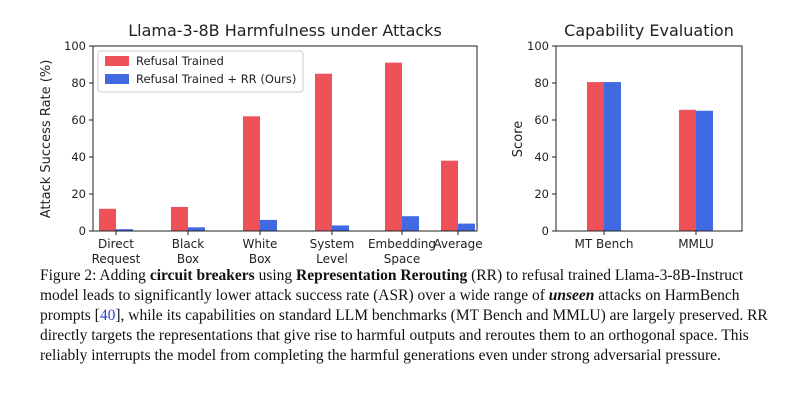 The image size is (800, 417). What do you see at coordinates (649, 30) in the screenshot?
I see `chart-title: Capability Evaluation` at bounding box center [649, 30].